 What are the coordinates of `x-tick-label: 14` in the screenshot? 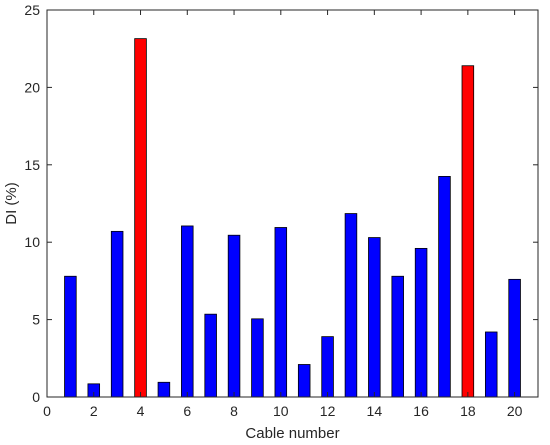 It's located at (375, 411).